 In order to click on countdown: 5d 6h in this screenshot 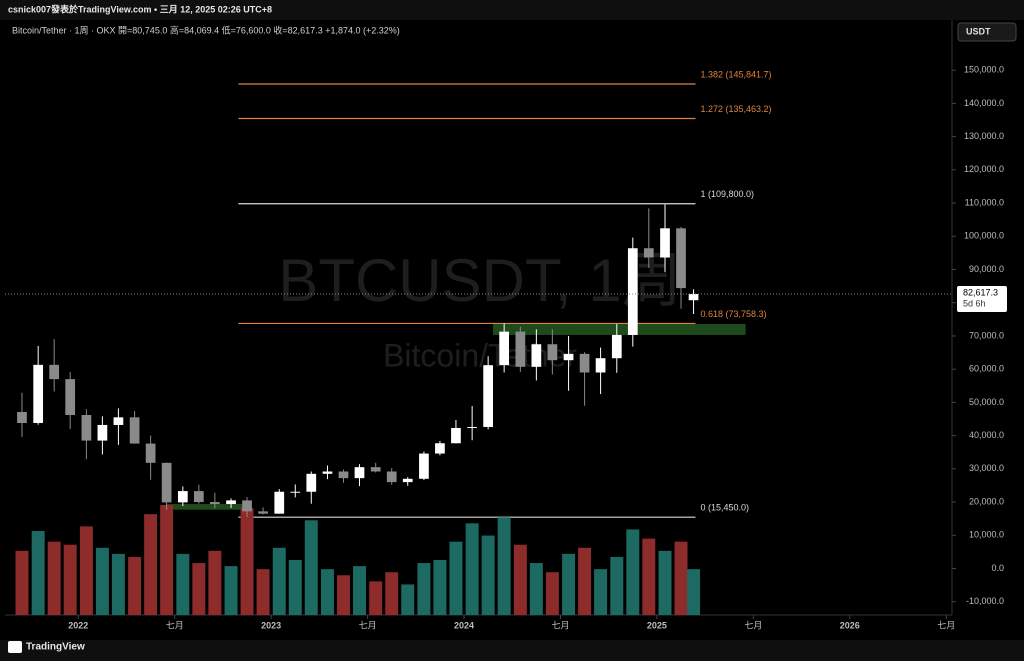, I will do `click(974, 303)`.